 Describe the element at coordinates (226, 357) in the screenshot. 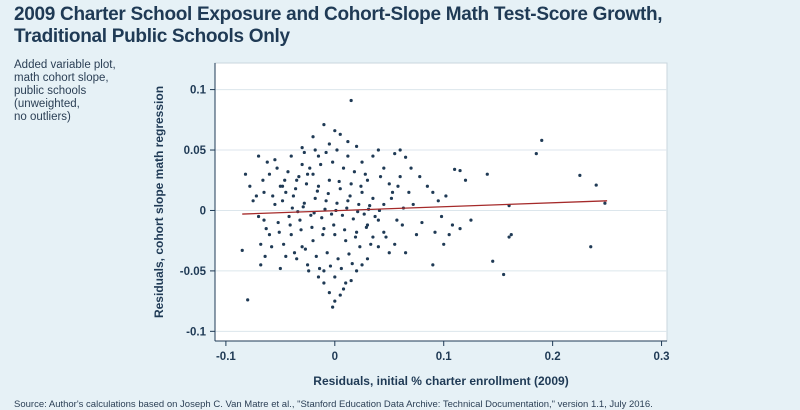

I see `x-tick-label-0: -0.1` at that location.